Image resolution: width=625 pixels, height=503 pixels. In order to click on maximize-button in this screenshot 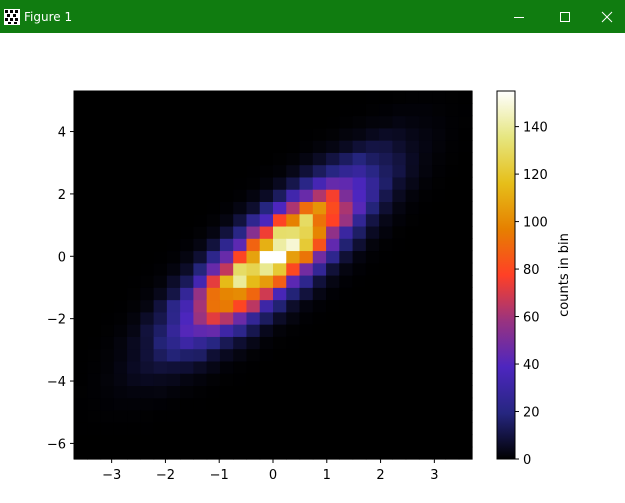, I will do `click(565, 16)`.